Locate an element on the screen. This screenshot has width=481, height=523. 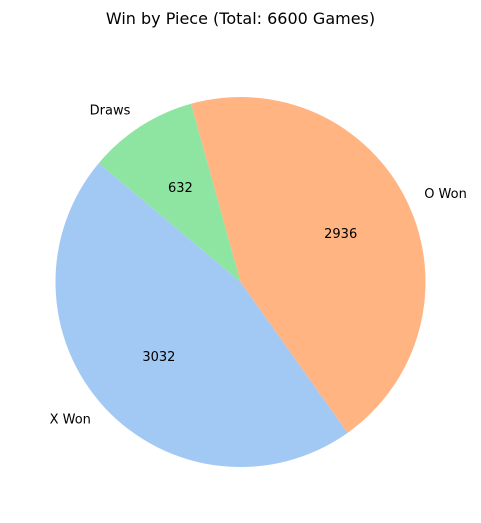
value-label-x-won: 3032 is located at coordinates (158, 357).